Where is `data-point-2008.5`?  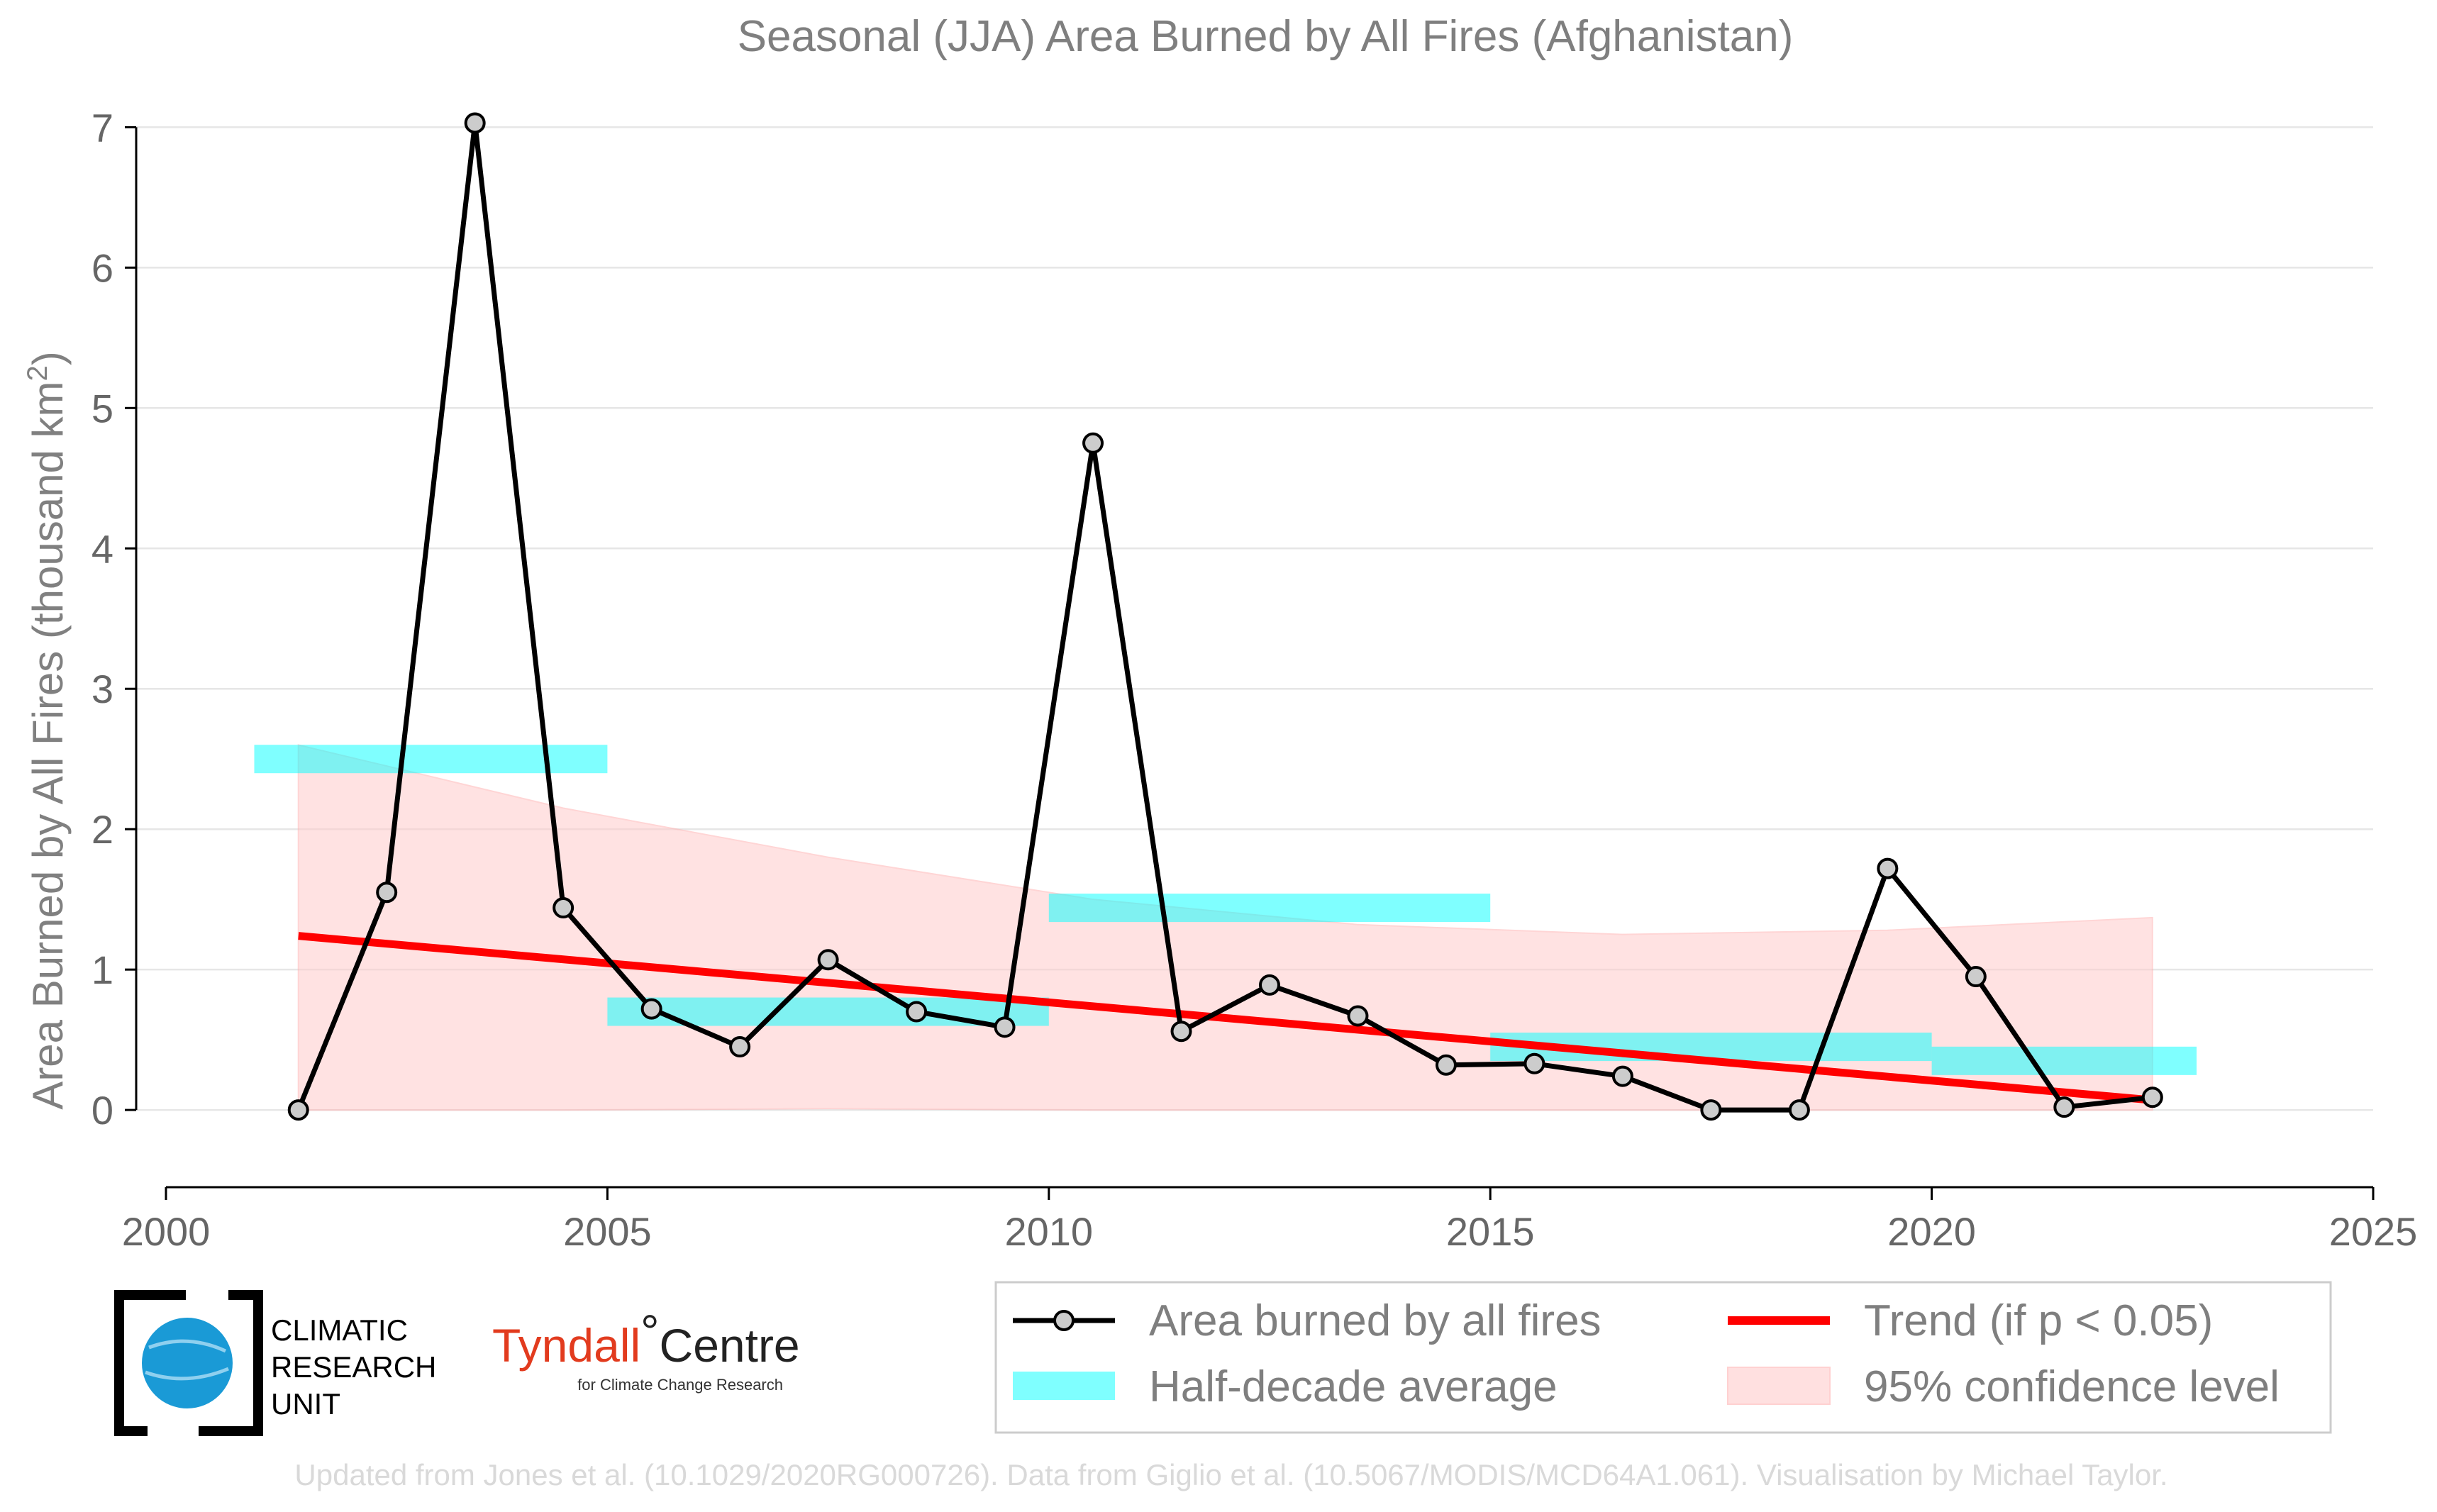
data-point-2008.5 is located at coordinates (917, 1012).